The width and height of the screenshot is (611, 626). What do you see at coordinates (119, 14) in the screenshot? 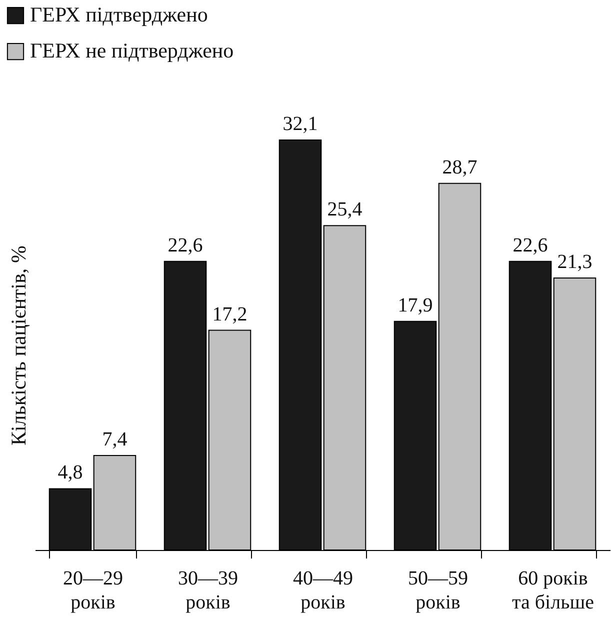
I see `legend-label: ГЕРХ підтверджено` at bounding box center [119, 14].